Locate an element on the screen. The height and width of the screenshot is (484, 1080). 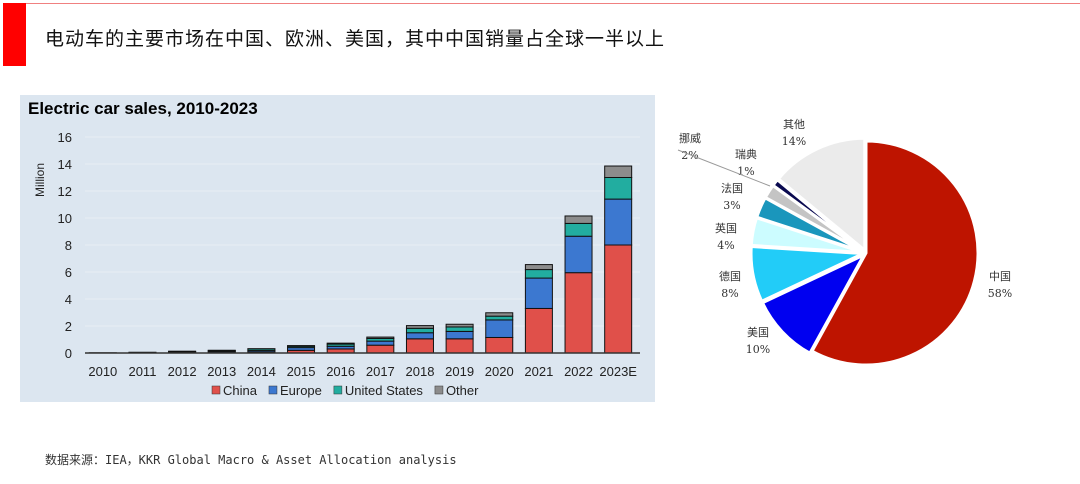
x-tick-label: 2017 is located at coordinates (380, 371).